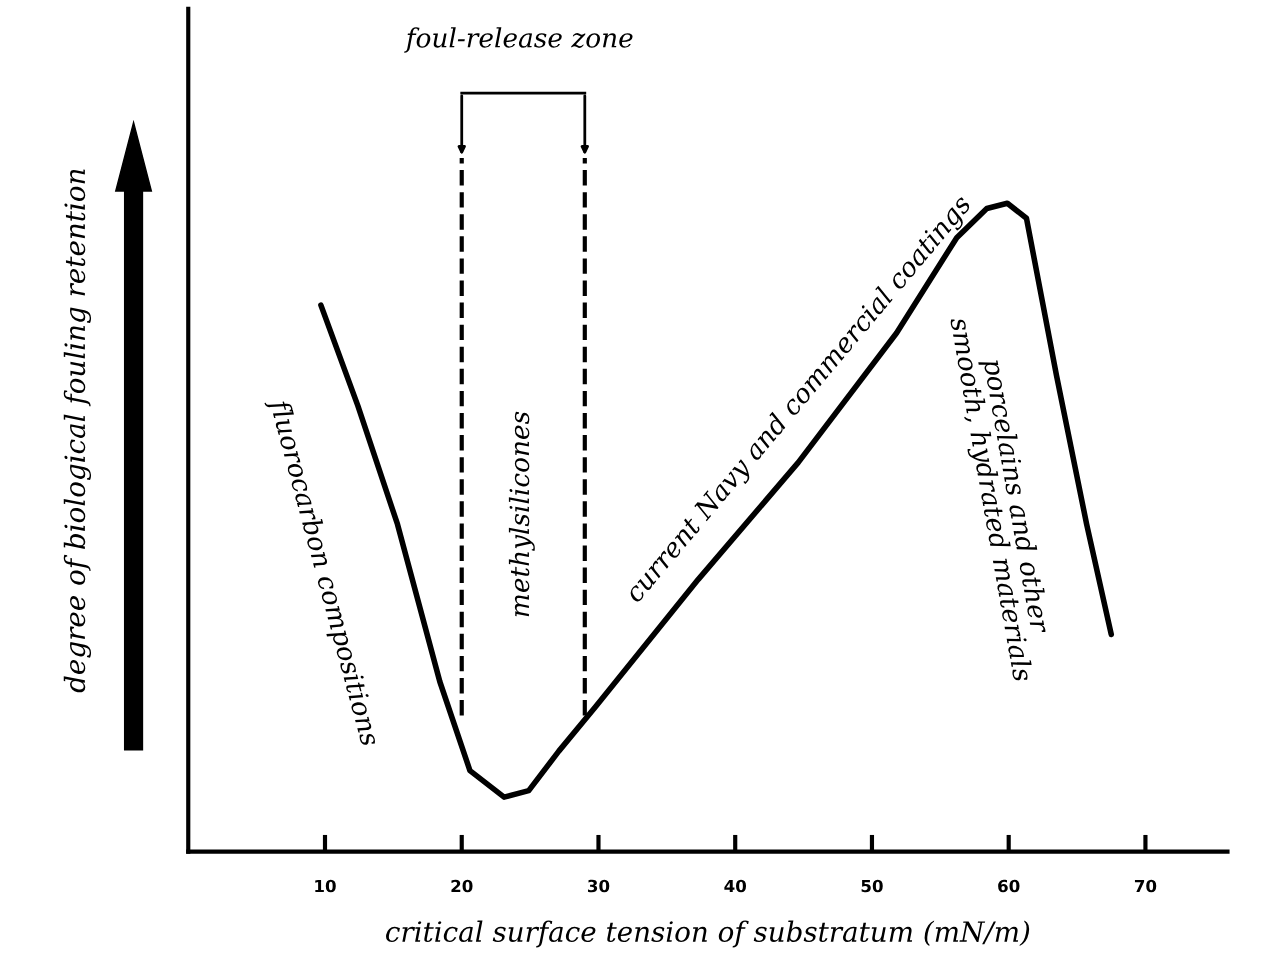  Describe the element at coordinates (77, 431) in the screenshot. I see `y-axis-title: degree of biological fouling retention` at that location.